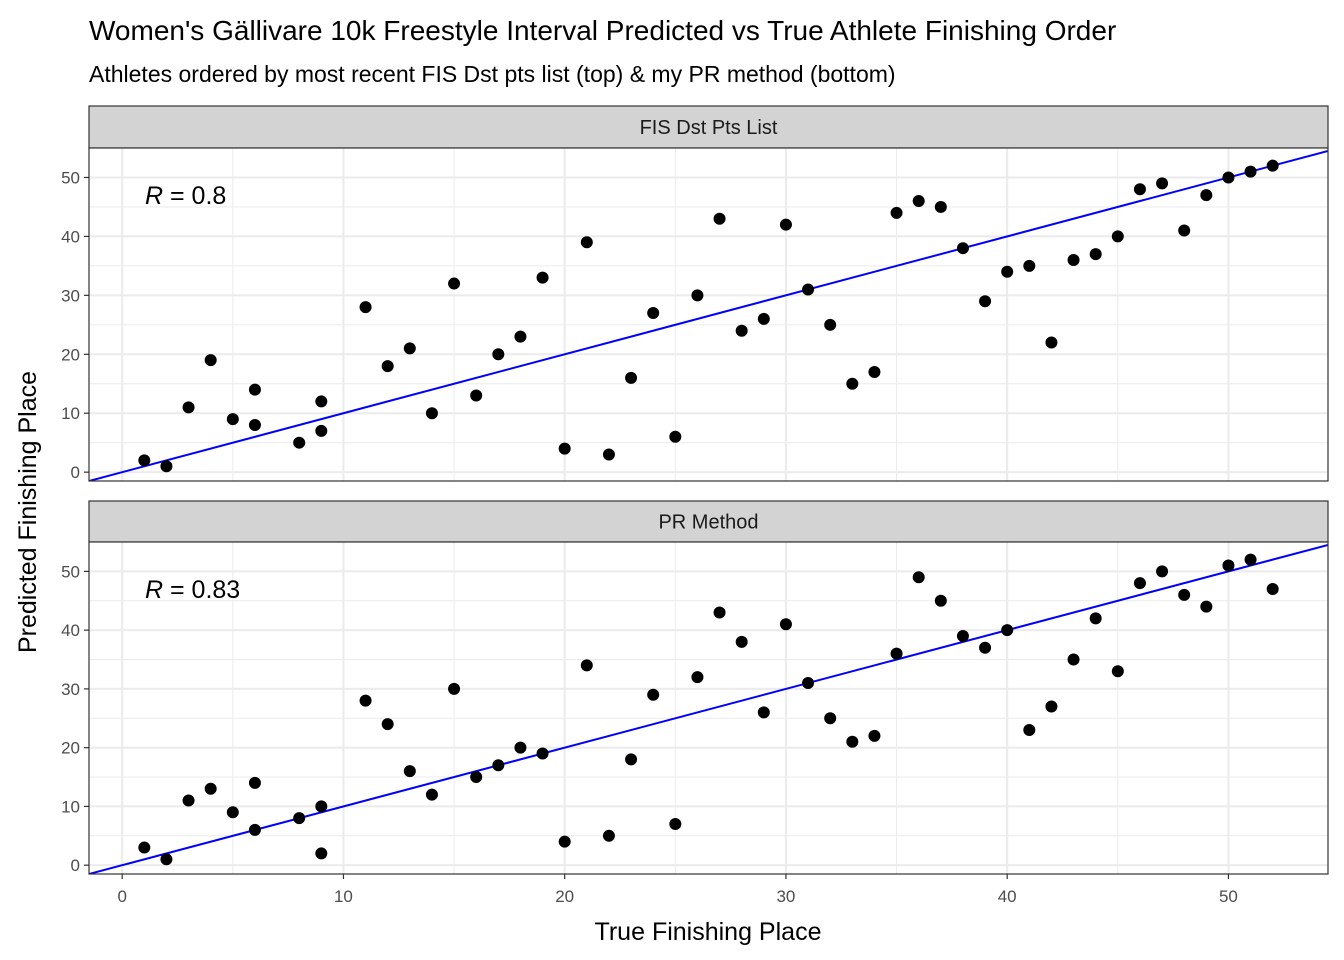  I want to click on facet-strip, so click(708, 521).